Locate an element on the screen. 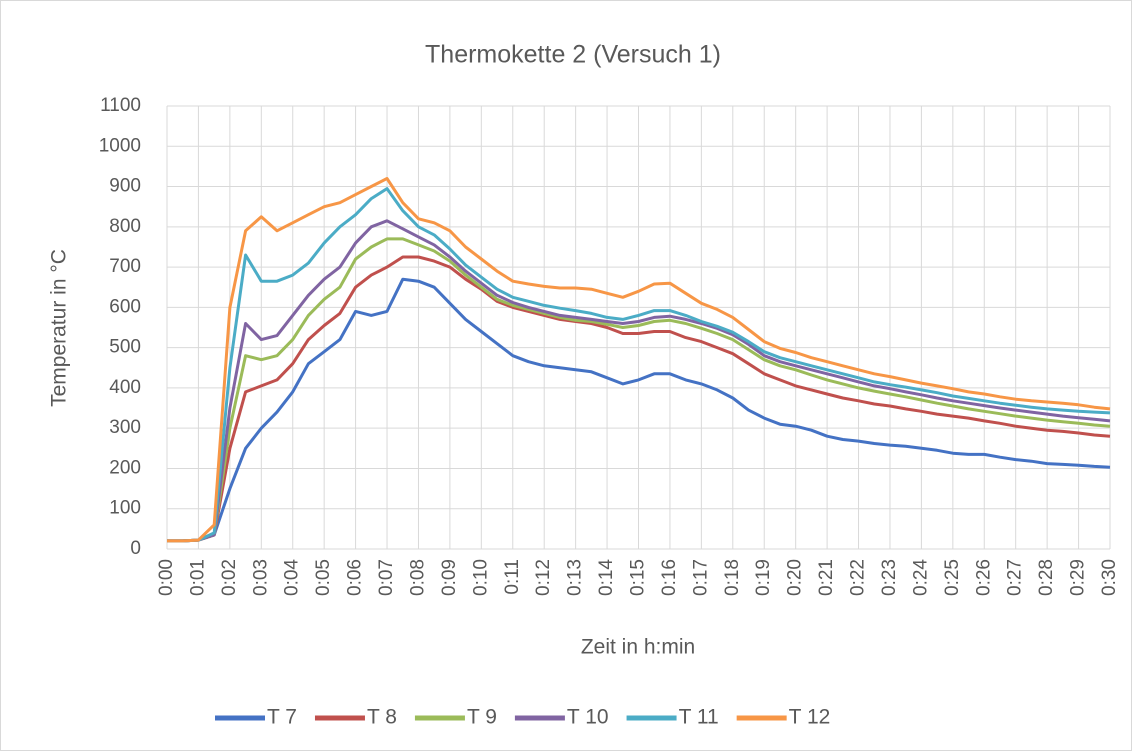 The width and height of the screenshot is (1132, 751). y-tick-label: 300 is located at coordinates (125, 427).